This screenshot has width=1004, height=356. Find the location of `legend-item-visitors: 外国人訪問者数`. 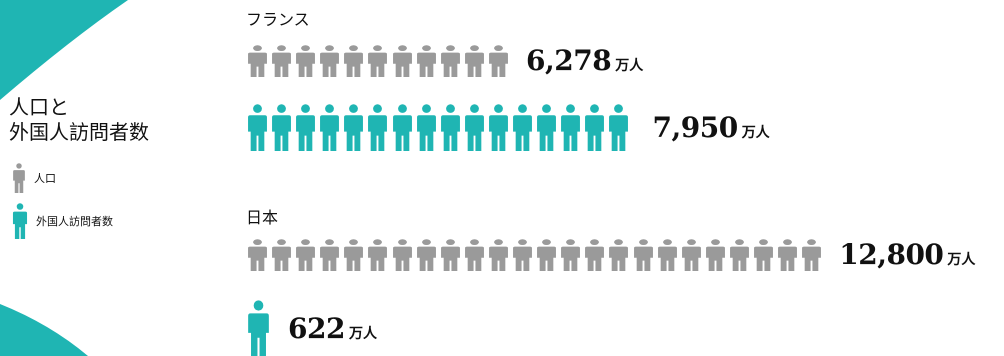

legend-item-visitors: 外国人訪問者数 is located at coordinates (62, 221).